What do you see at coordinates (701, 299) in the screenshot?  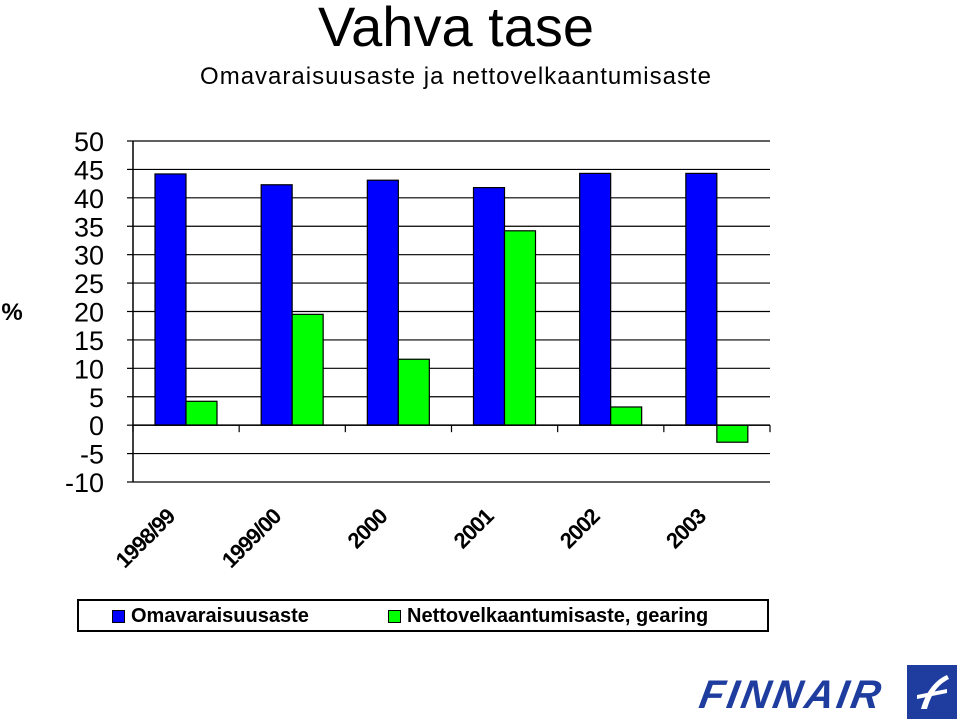 I see `bar-omavaraisuusaste-2003` at bounding box center [701, 299].